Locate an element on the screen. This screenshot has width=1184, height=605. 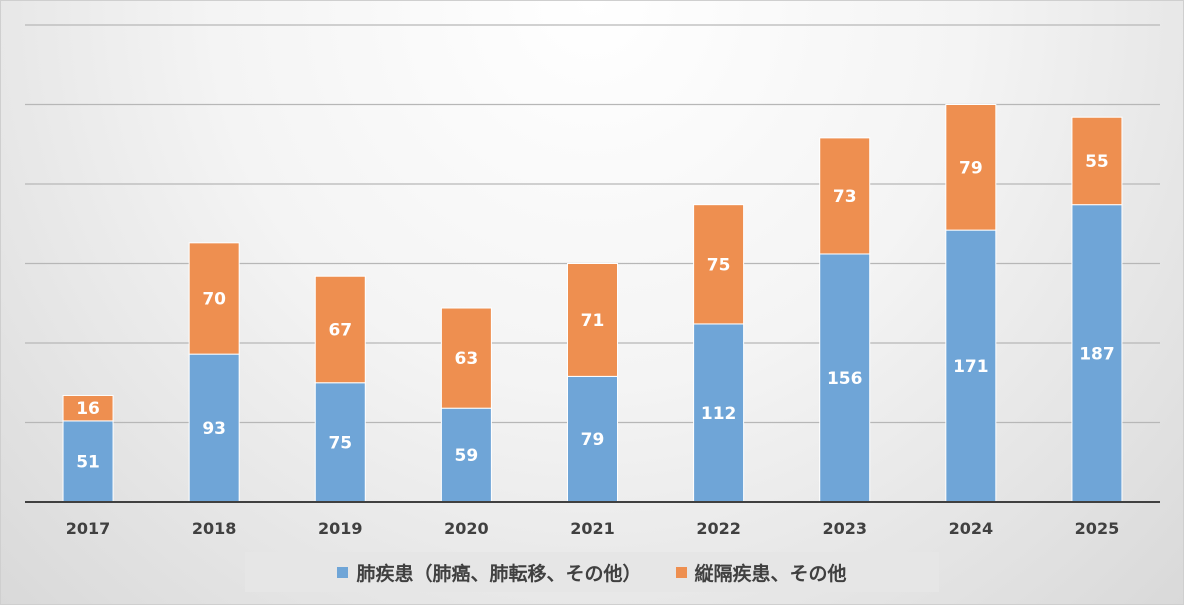
data-label-mediastinum-2023: 73 is located at coordinates (845, 197).